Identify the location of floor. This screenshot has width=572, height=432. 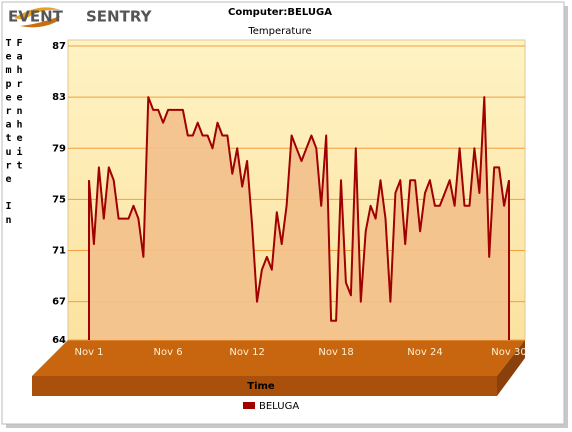
(278, 358).